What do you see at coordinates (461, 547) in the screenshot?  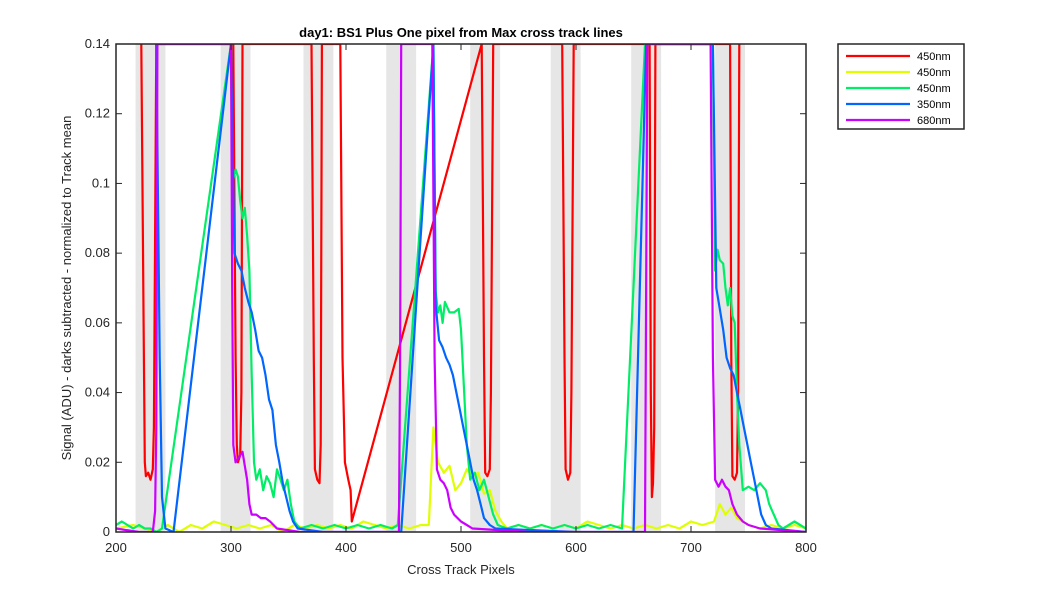 I see `x-tick-label: 500` at bounding box center [461, 547].